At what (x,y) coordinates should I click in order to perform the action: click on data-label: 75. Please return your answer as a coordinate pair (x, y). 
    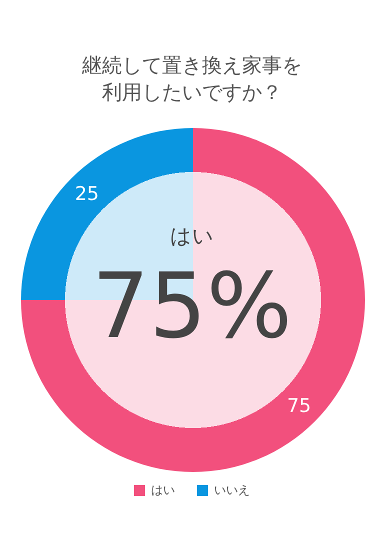
    Looking at the image, I should click on (299, 406).